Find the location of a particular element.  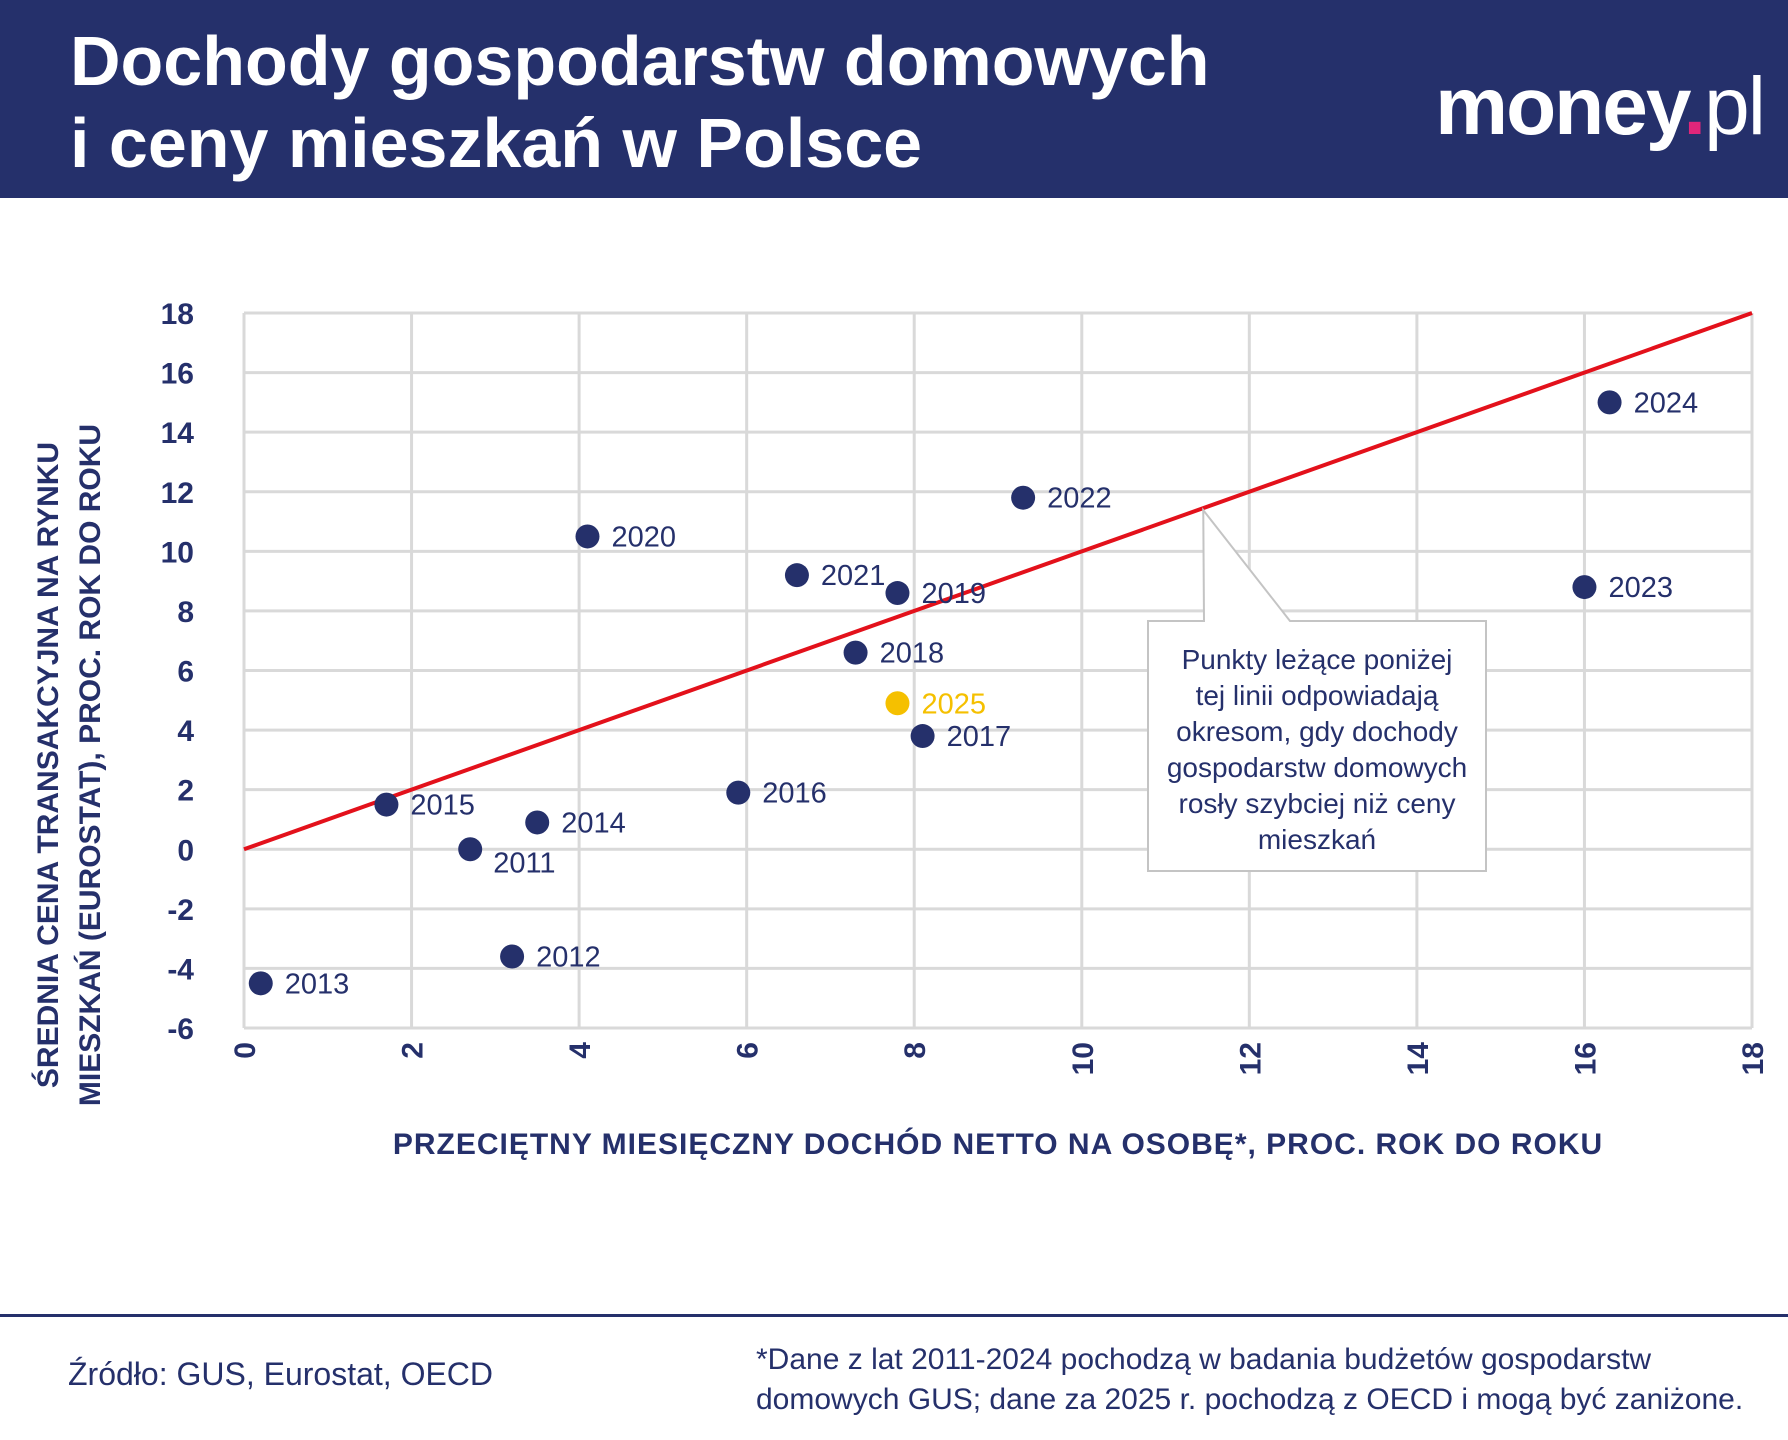

point-2012 is located at coordinates (512, 956).